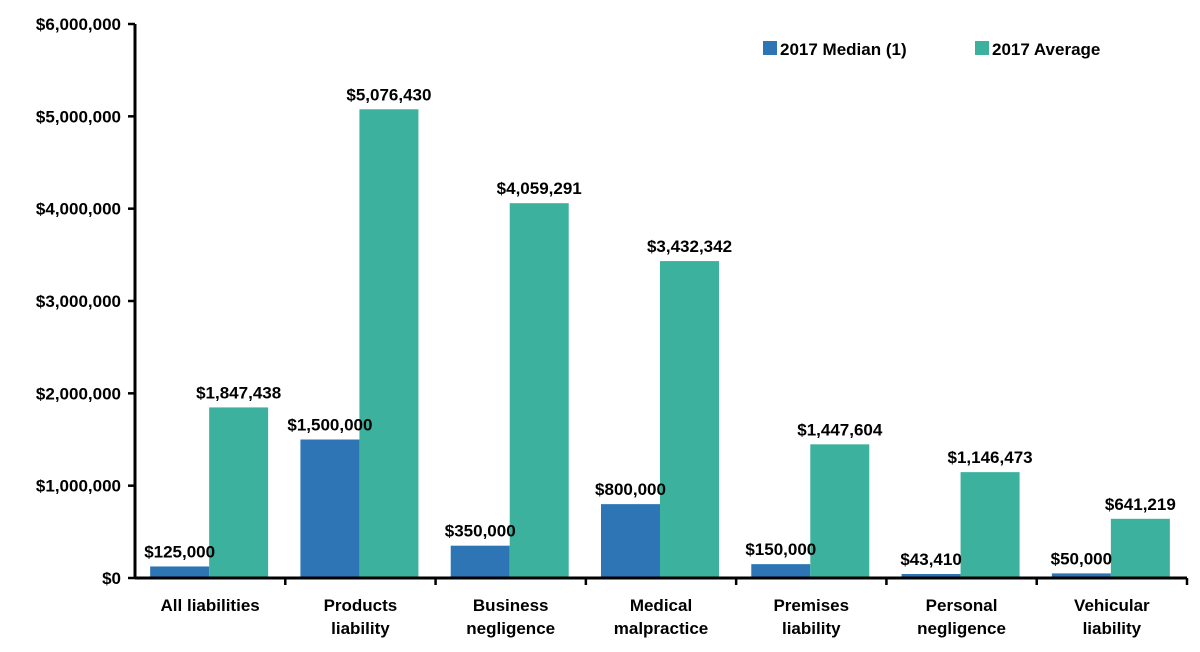  I want to click on x-category-label: Premises, so click(811, 605).